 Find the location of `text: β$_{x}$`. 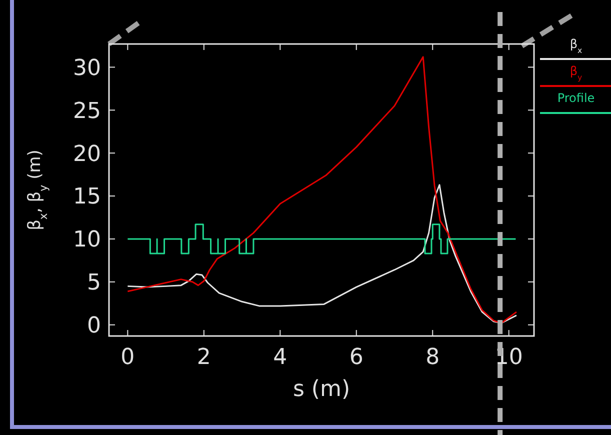

text: β$_{x}$ is located at coordinates (576, 45).